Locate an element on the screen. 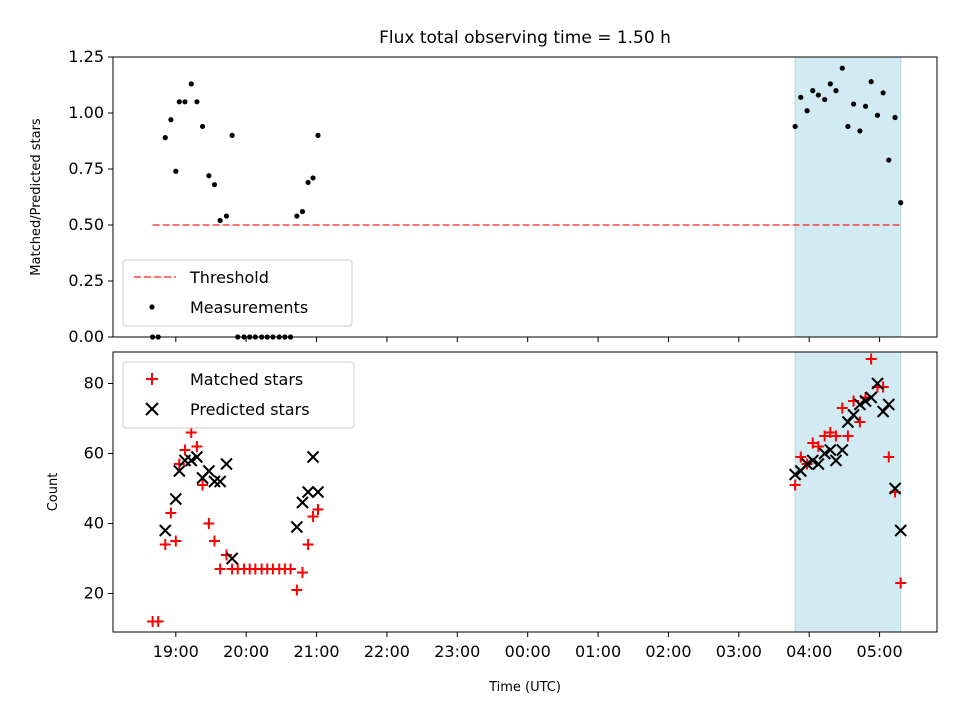 This screenshot has width=960, height=720. count-legend: Matched stars Predicted stars is located at coordinates (238, 395).